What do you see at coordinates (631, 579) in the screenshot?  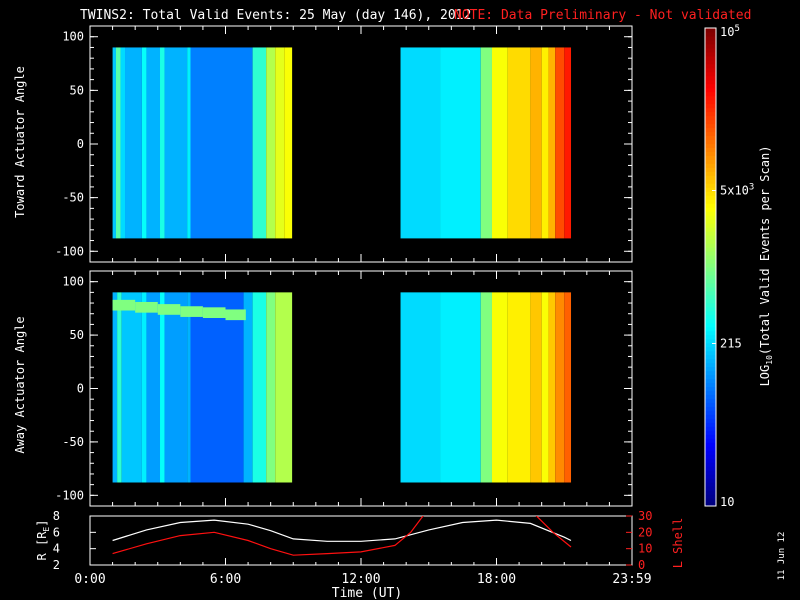 I see `x-tick-label: 23:59` at bounding box center [631, 579].